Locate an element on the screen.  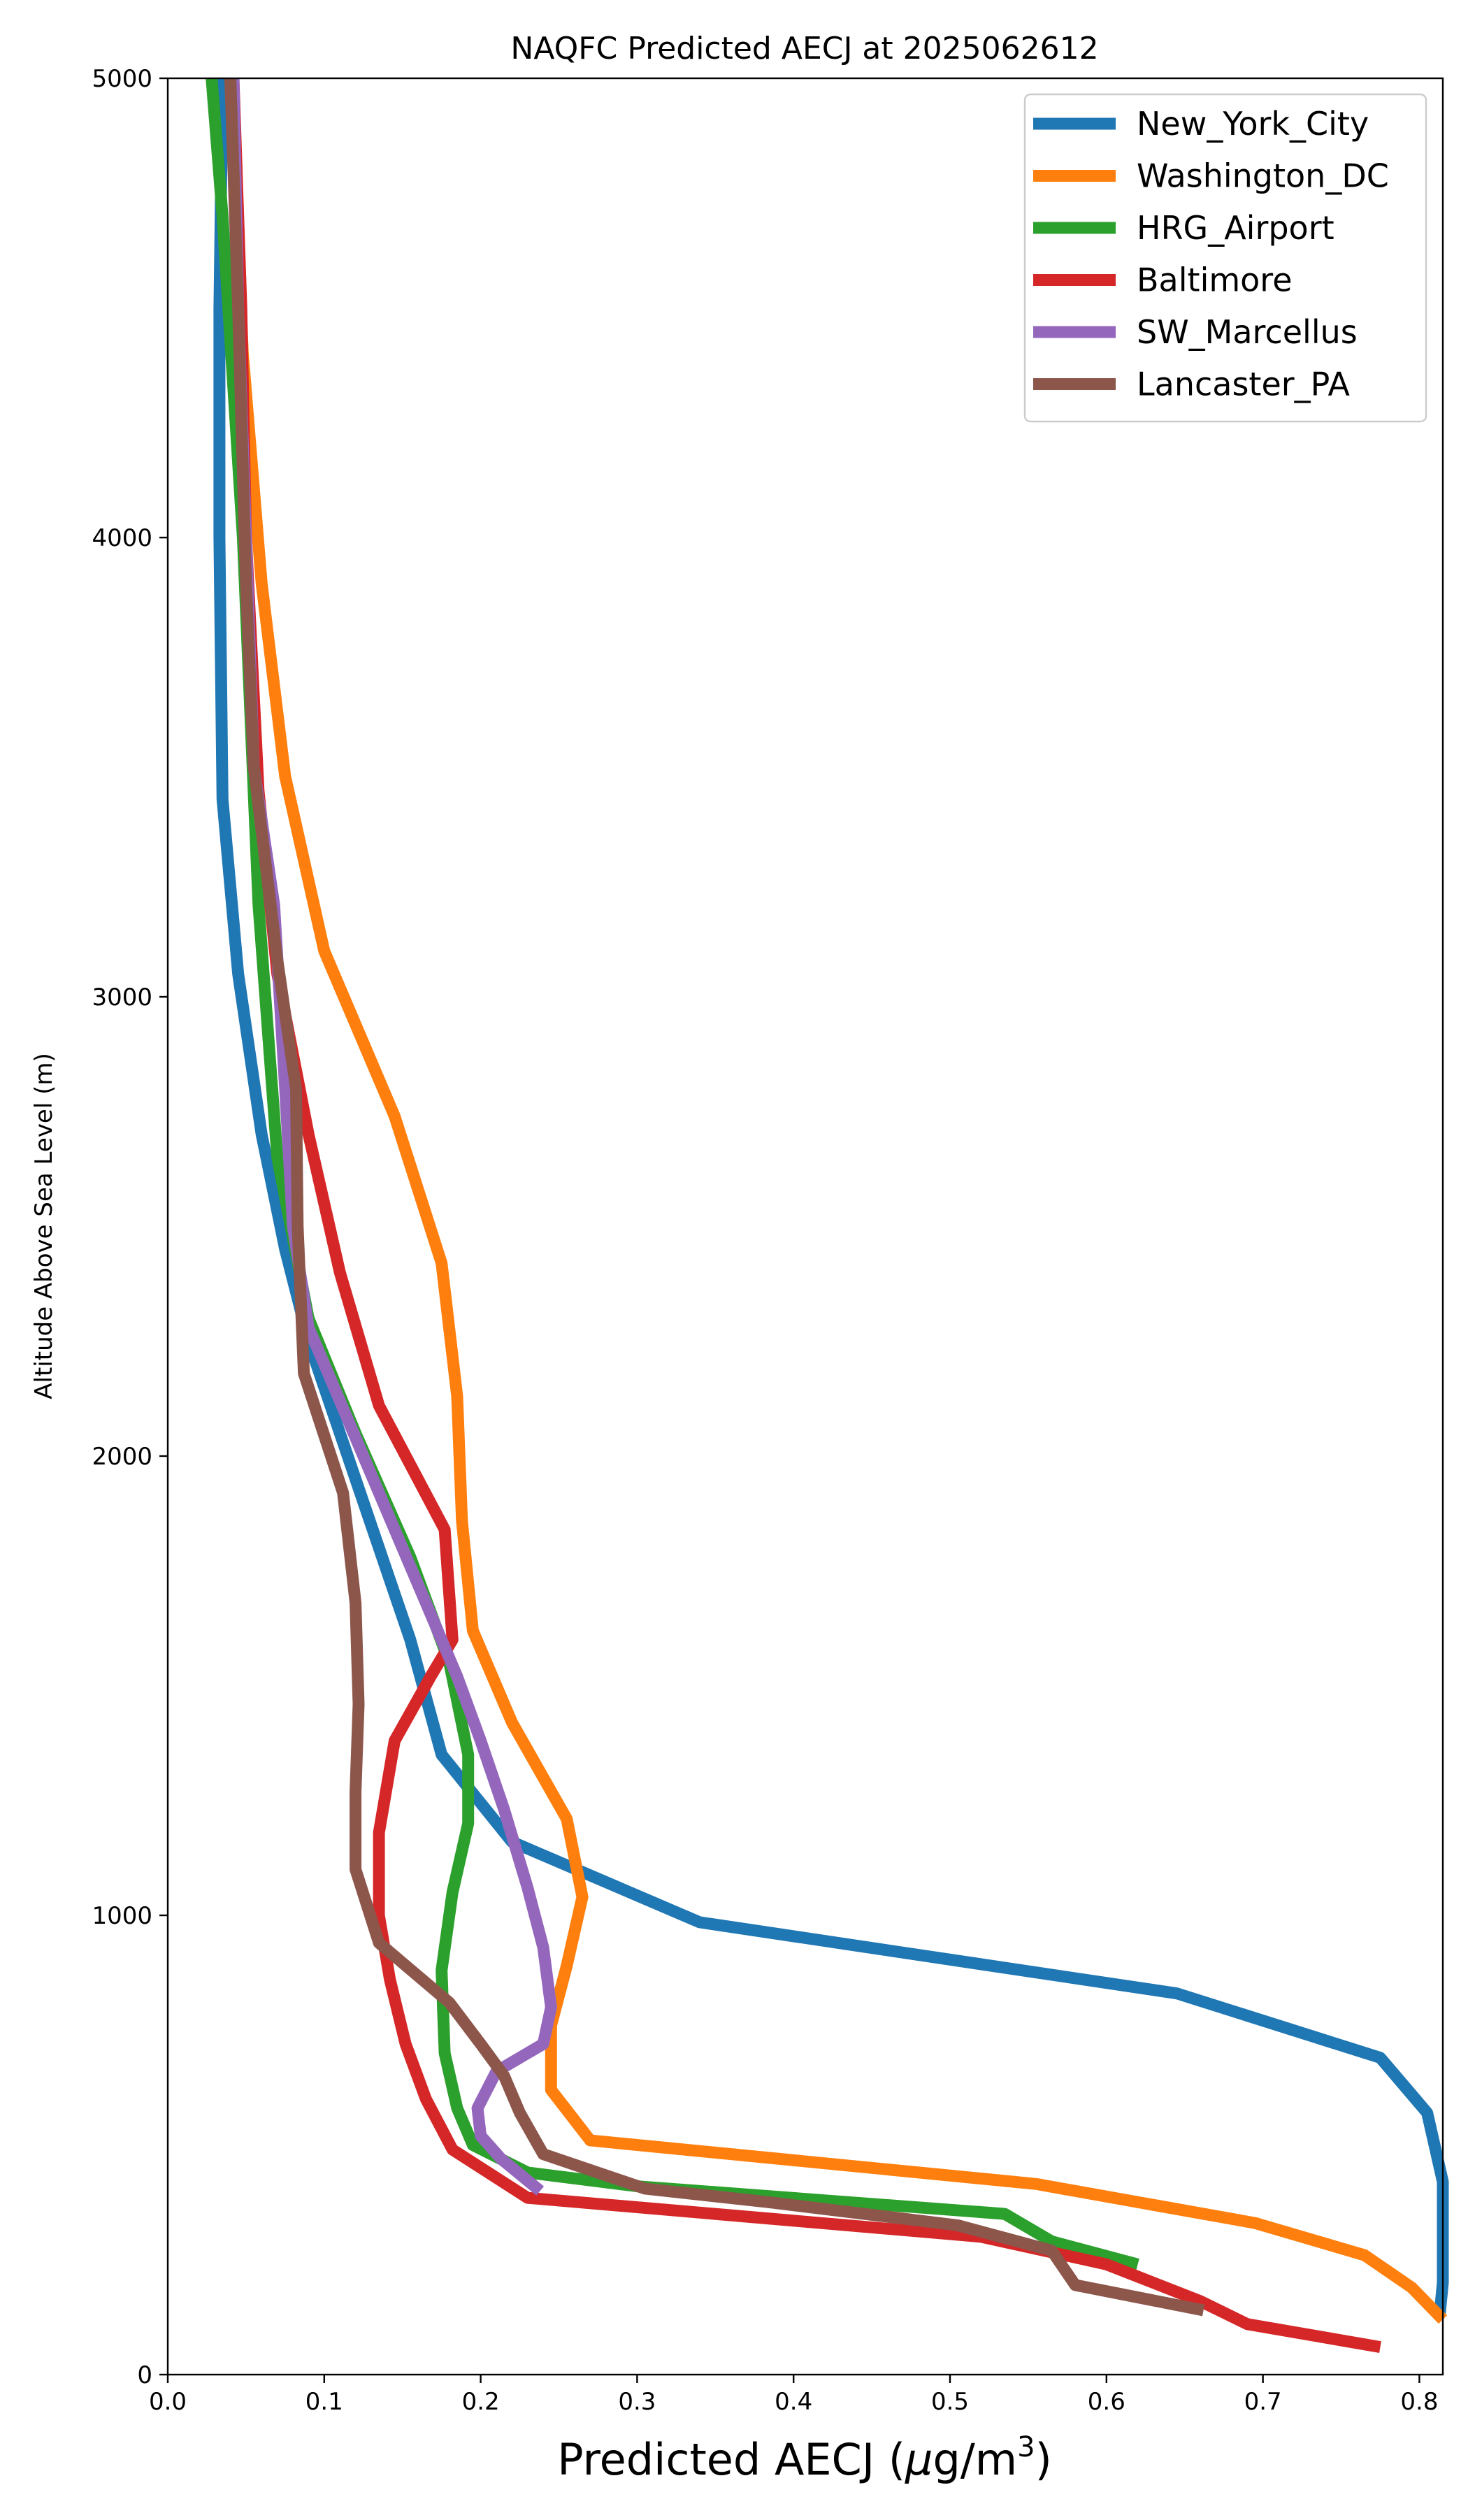
legend-box is located at coordinates (1225, 258).